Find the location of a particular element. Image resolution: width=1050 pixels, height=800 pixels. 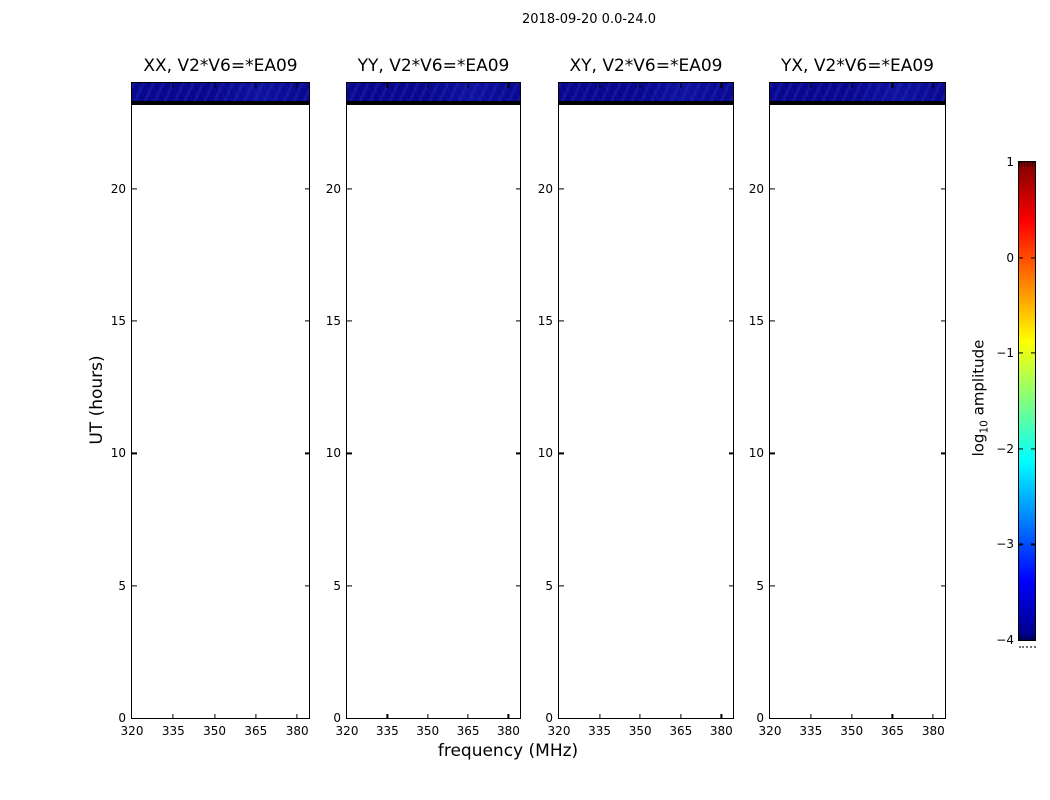

y-tick-label: 20 is located at coordinates (333, 188).